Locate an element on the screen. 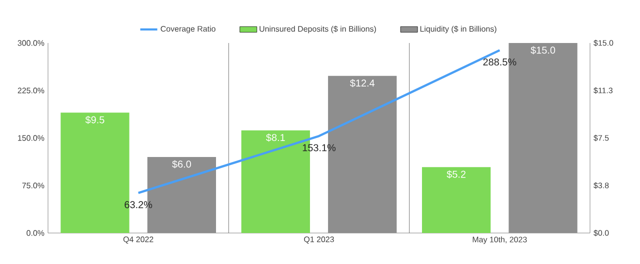  bar is located at coordinates (456, 200).